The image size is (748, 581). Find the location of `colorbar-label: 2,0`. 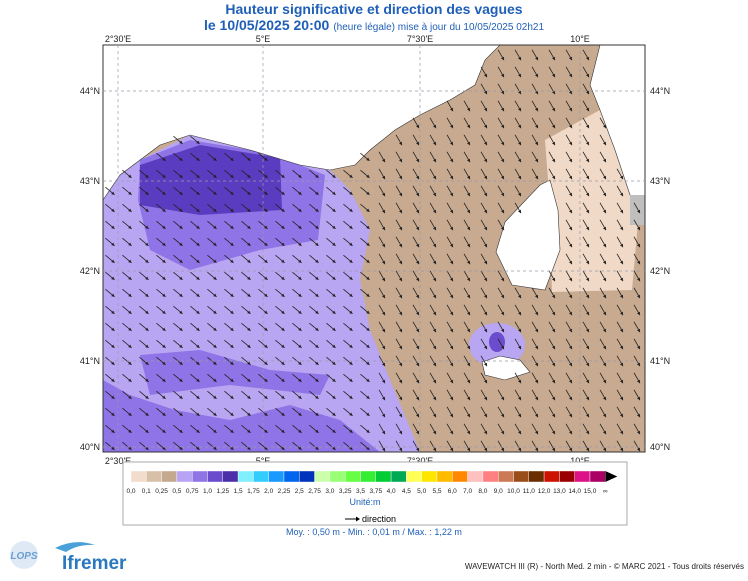

colorbar-label: 2,0 is located at coordinates (268, 491).